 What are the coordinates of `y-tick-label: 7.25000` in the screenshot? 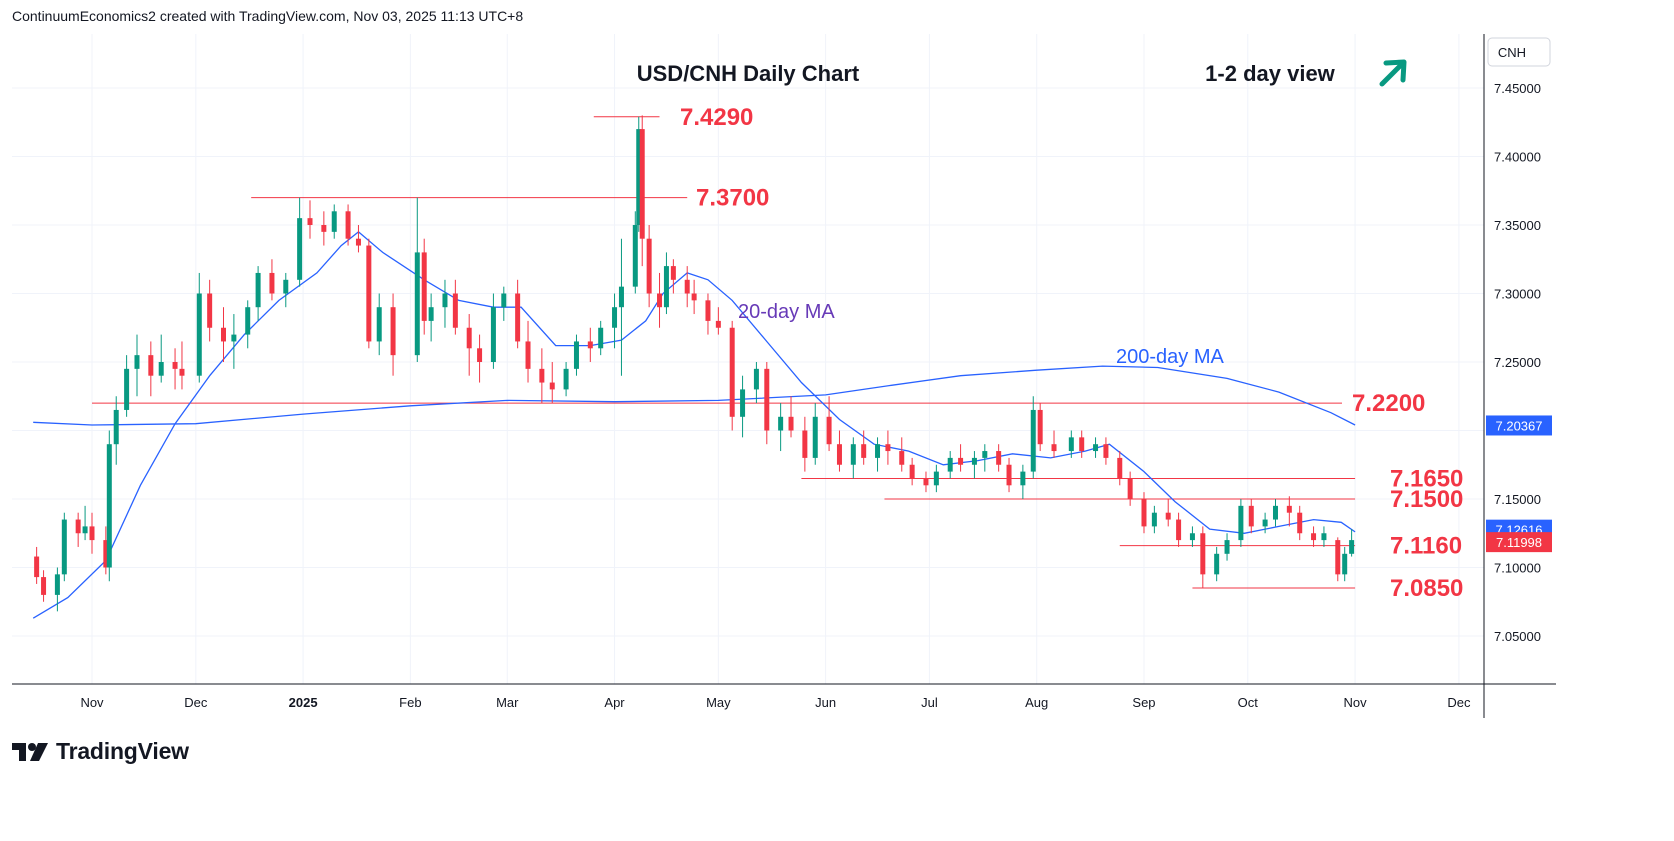 It's located at (1517, 362).